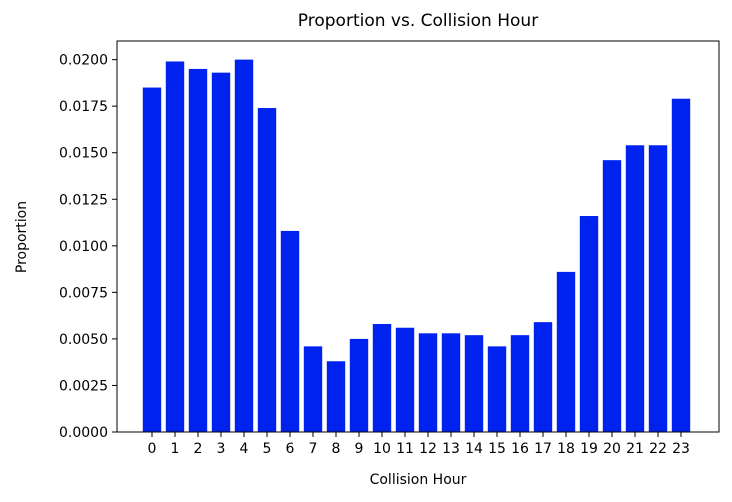 The height and width of the screenshot is (502, 732). Describe the element at coordinates (83, 61) in the screenshot. I see `y-tick-label: 0.0200` at that location.